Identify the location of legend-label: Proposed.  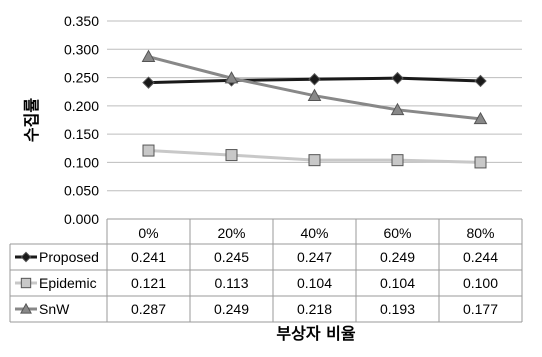
(69, 257).